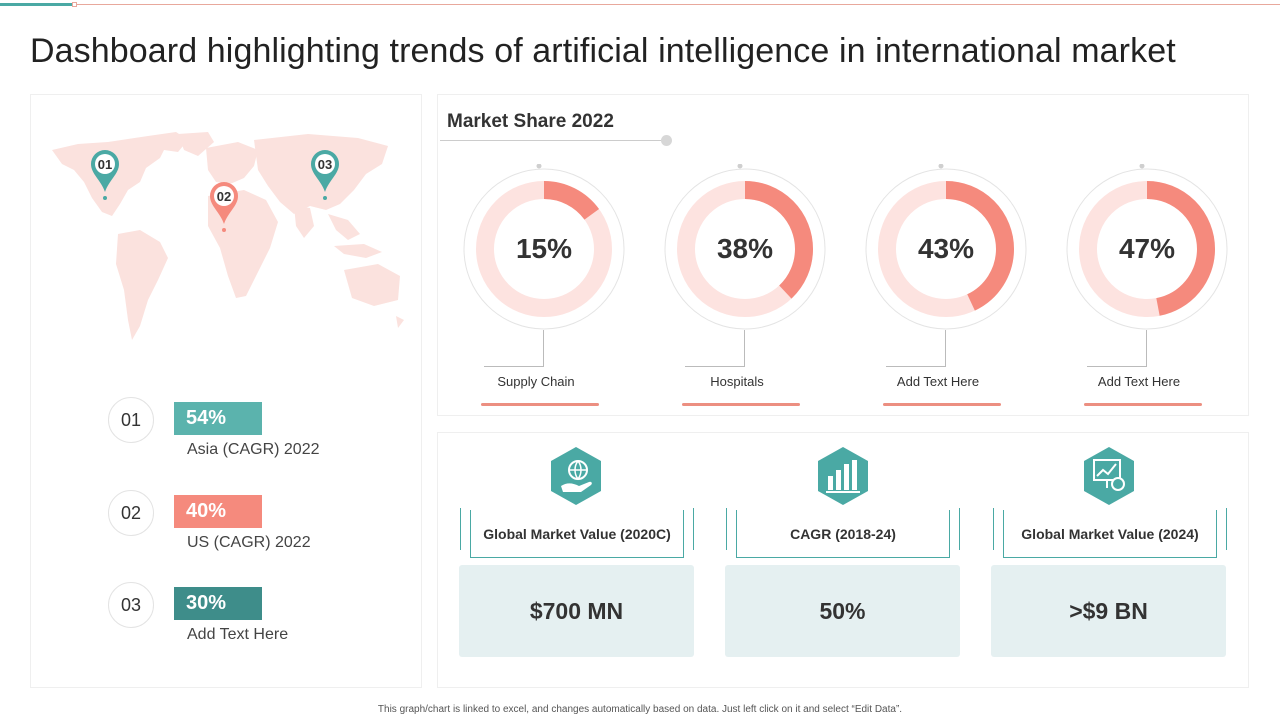 Image resolution: width=1280 pixels, height=720 pixels. Describe the element at coordinates (737, 381) in the screenshot. I see `category-label: Hospitals` at that location.